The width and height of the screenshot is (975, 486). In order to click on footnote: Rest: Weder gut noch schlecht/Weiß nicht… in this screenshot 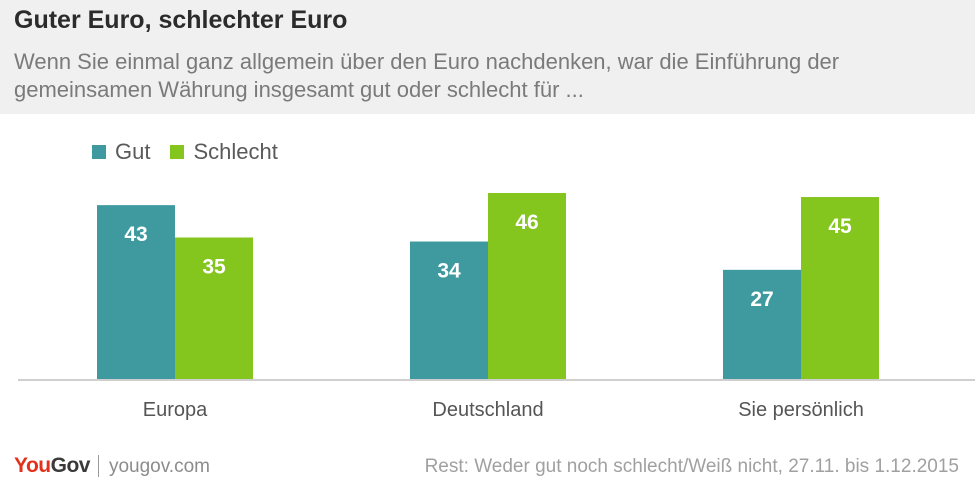, I will do `click(691, 466)`.